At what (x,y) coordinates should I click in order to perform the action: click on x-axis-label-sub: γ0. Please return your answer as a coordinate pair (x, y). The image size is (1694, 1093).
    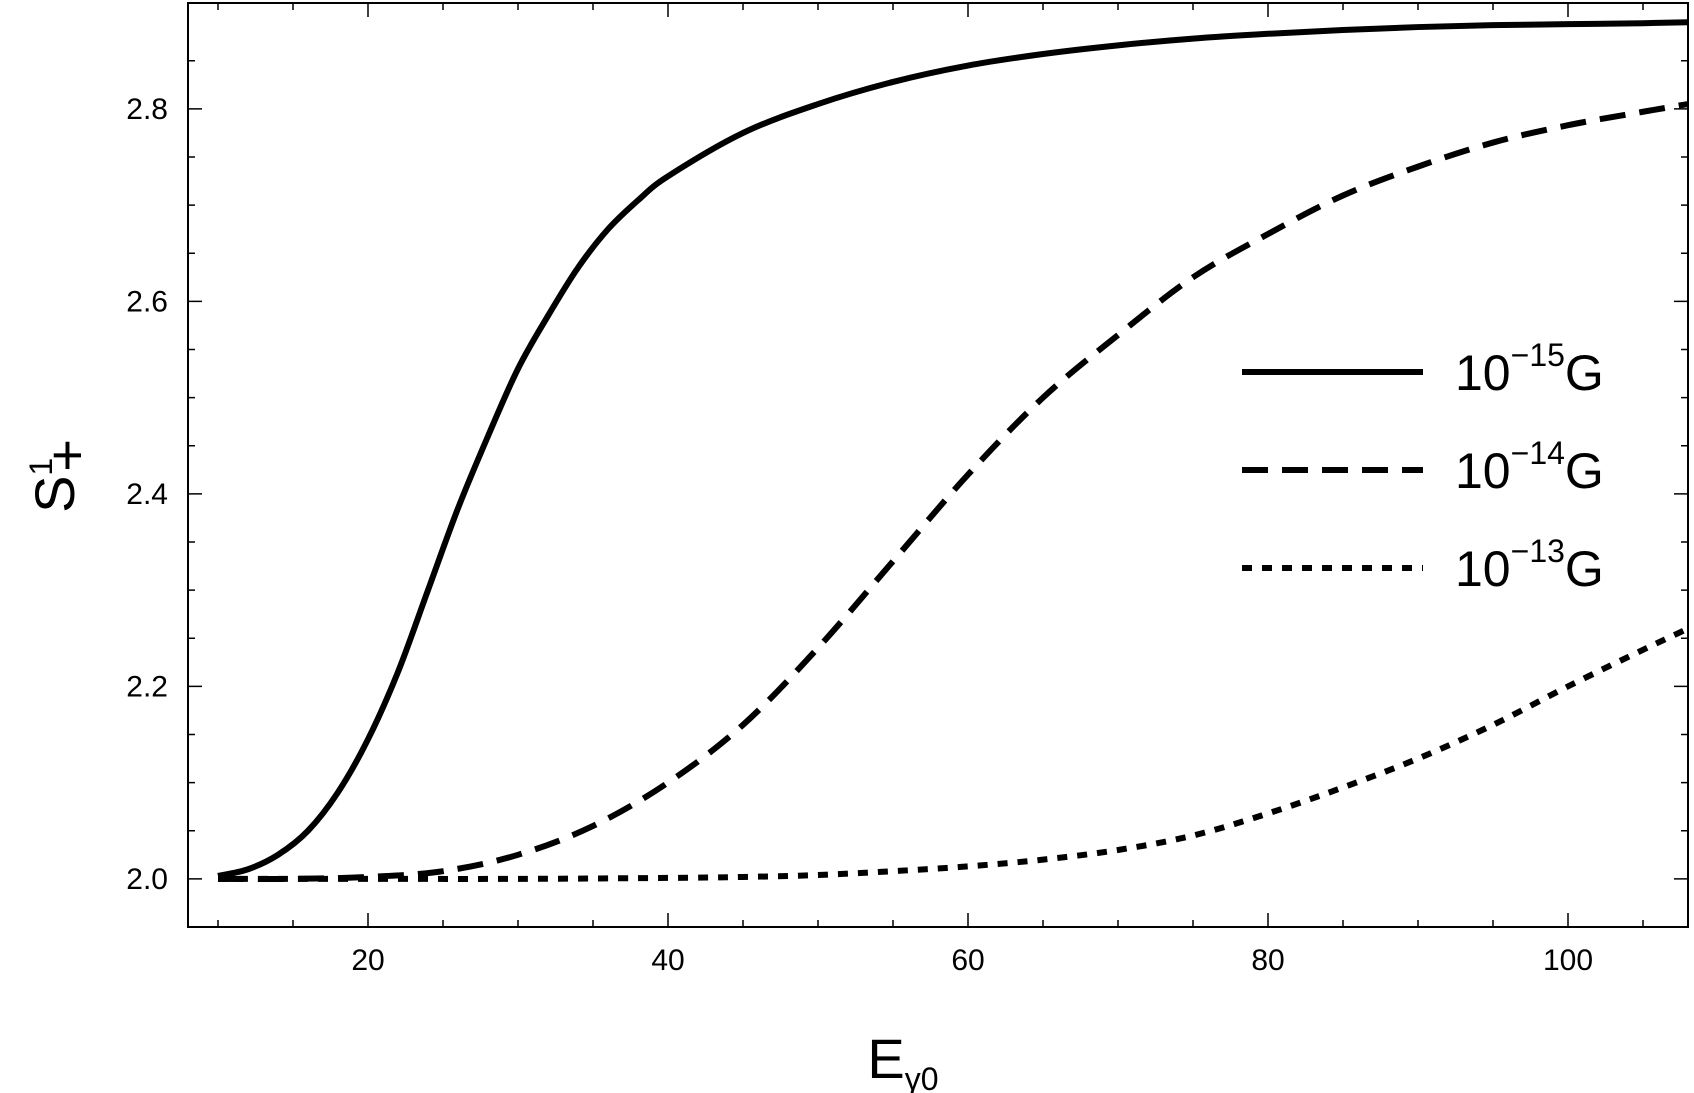
    Looking at the image, I should click on (922, 1077).